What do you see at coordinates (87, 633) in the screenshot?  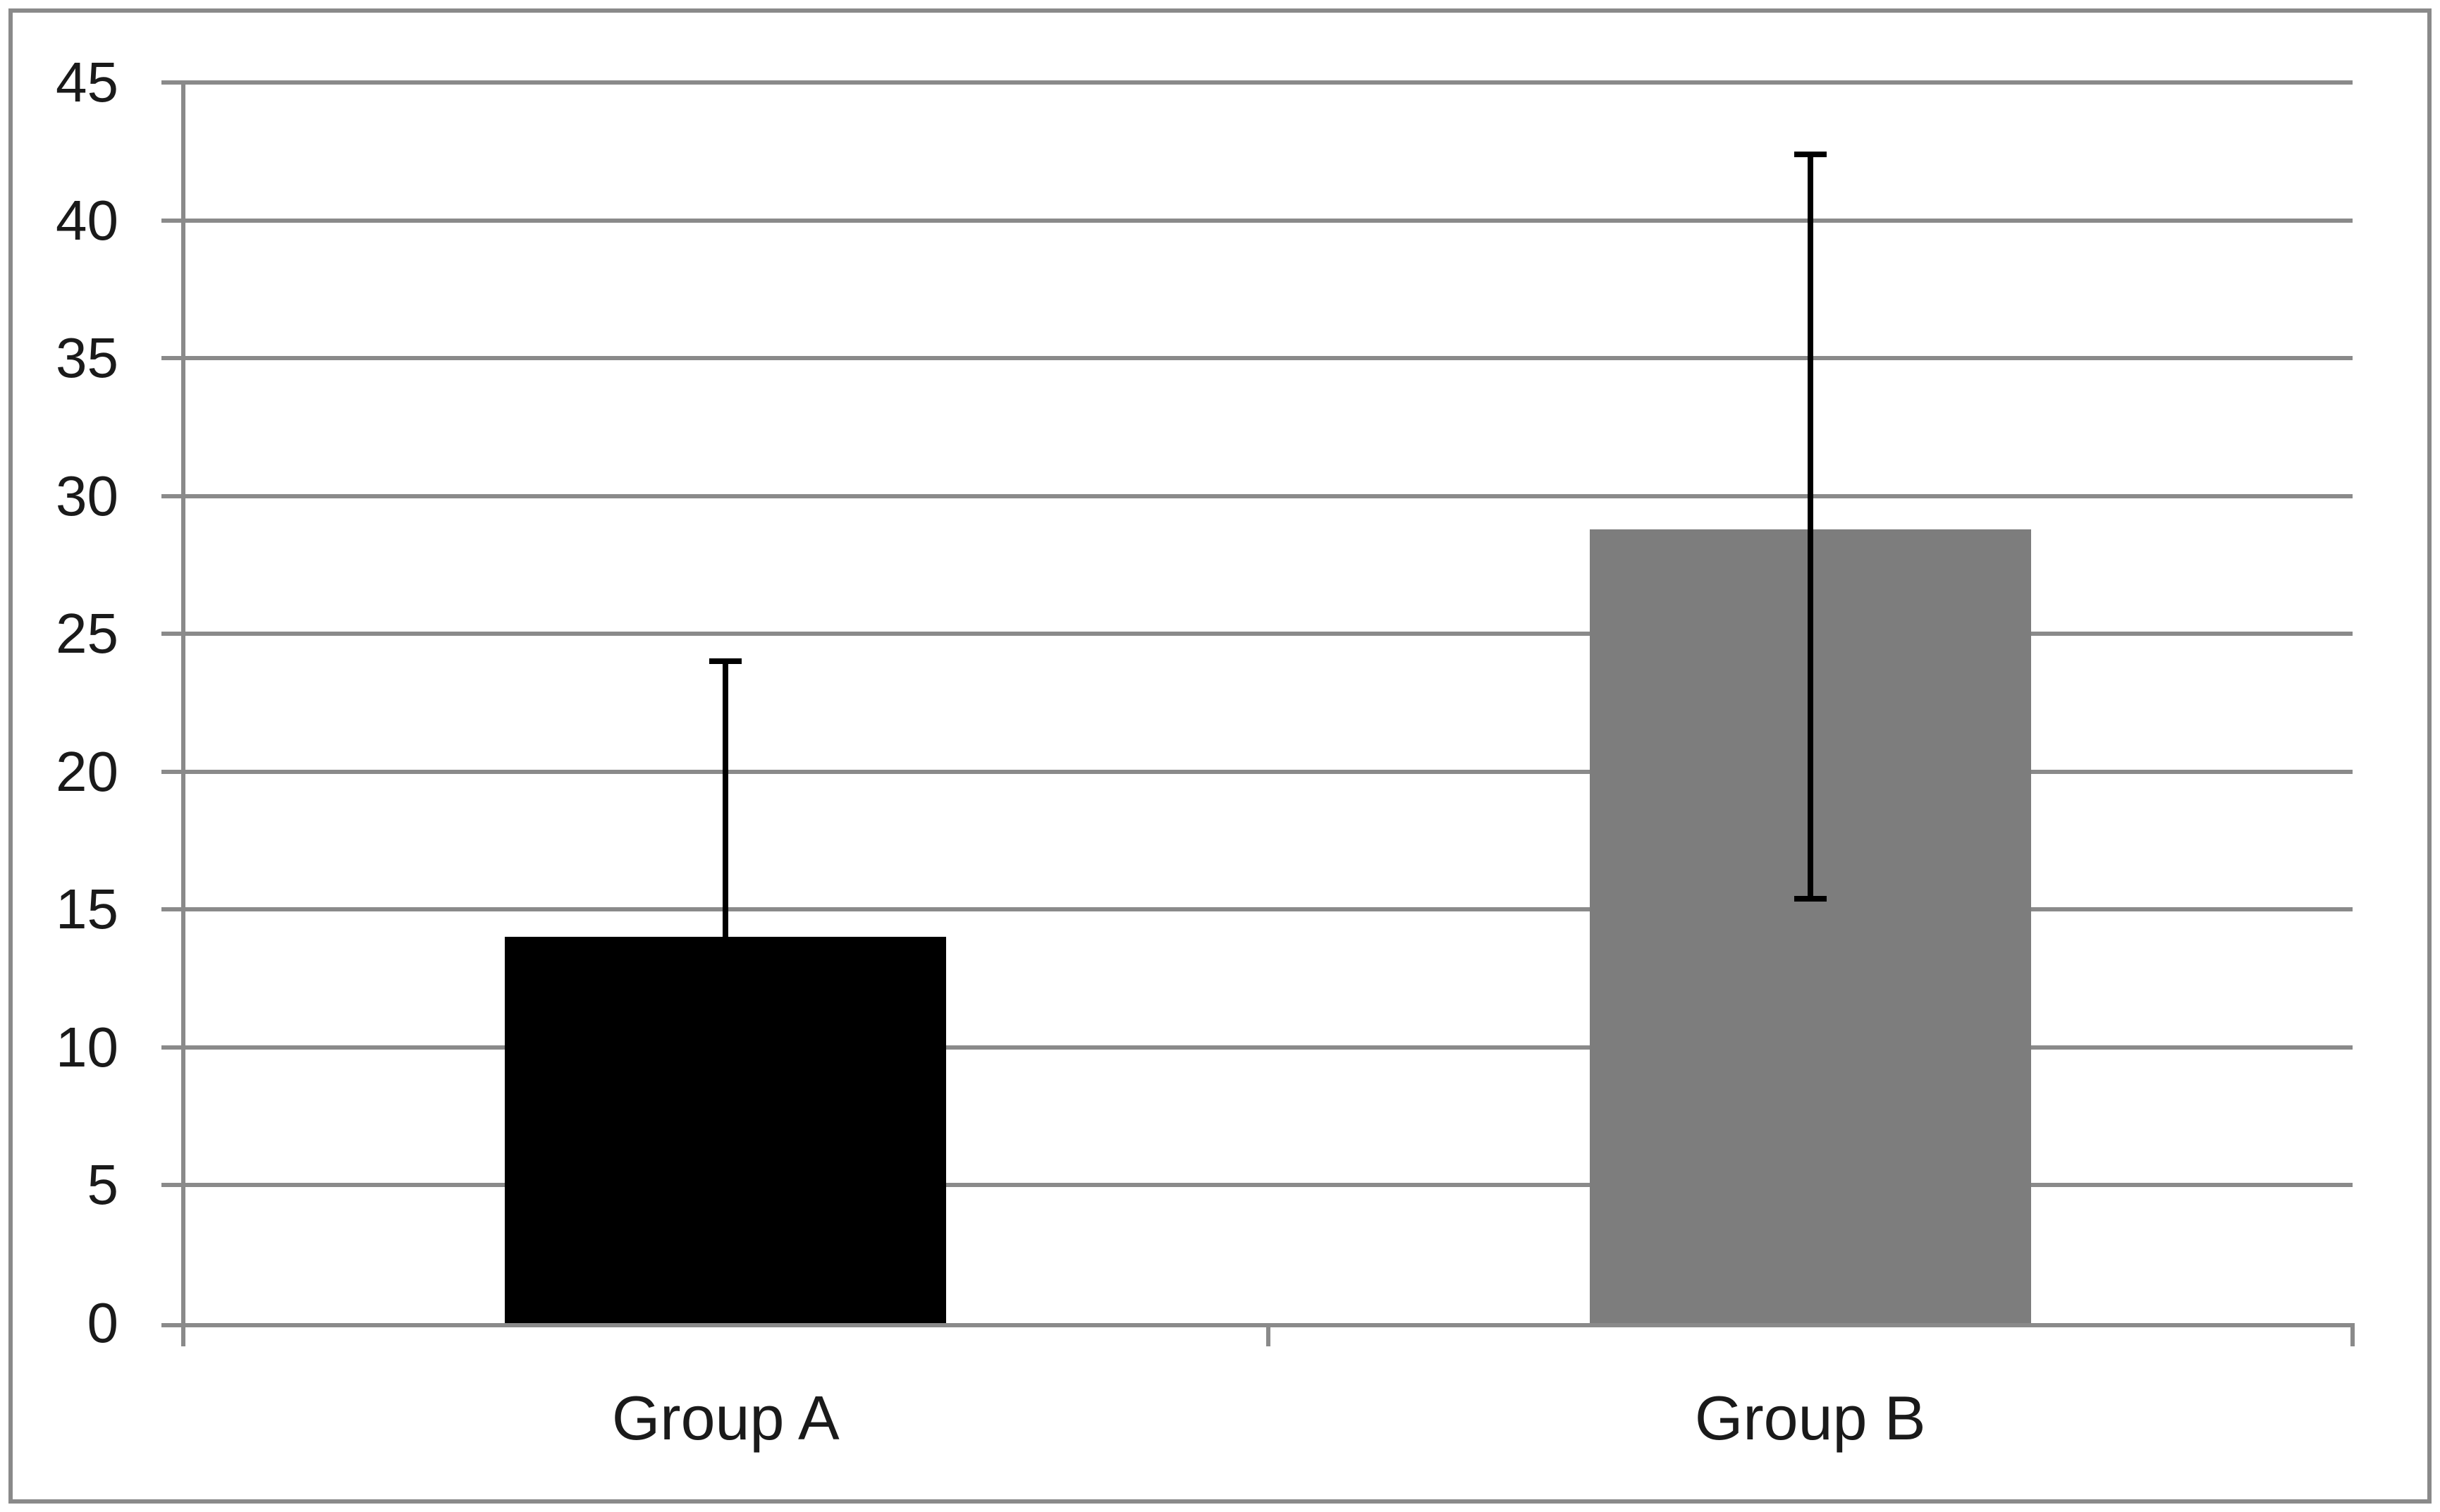 I see `y-tick-label: 25` at bounding box center [87, 633].